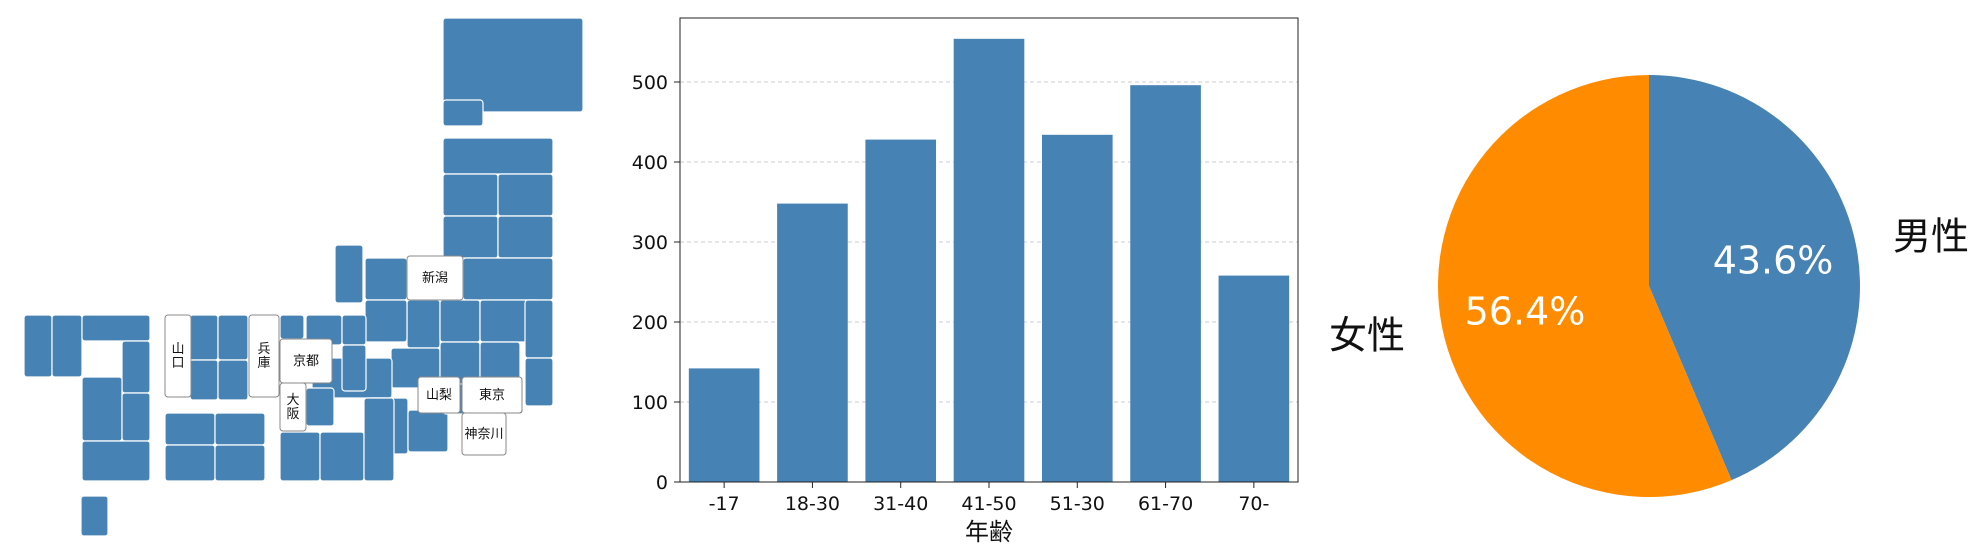 This screenshot has width=1984, height=549. Describe the element at coordinates (1077, 504) in the screenshot. I see `x-tick-label: 51-30` at that location.